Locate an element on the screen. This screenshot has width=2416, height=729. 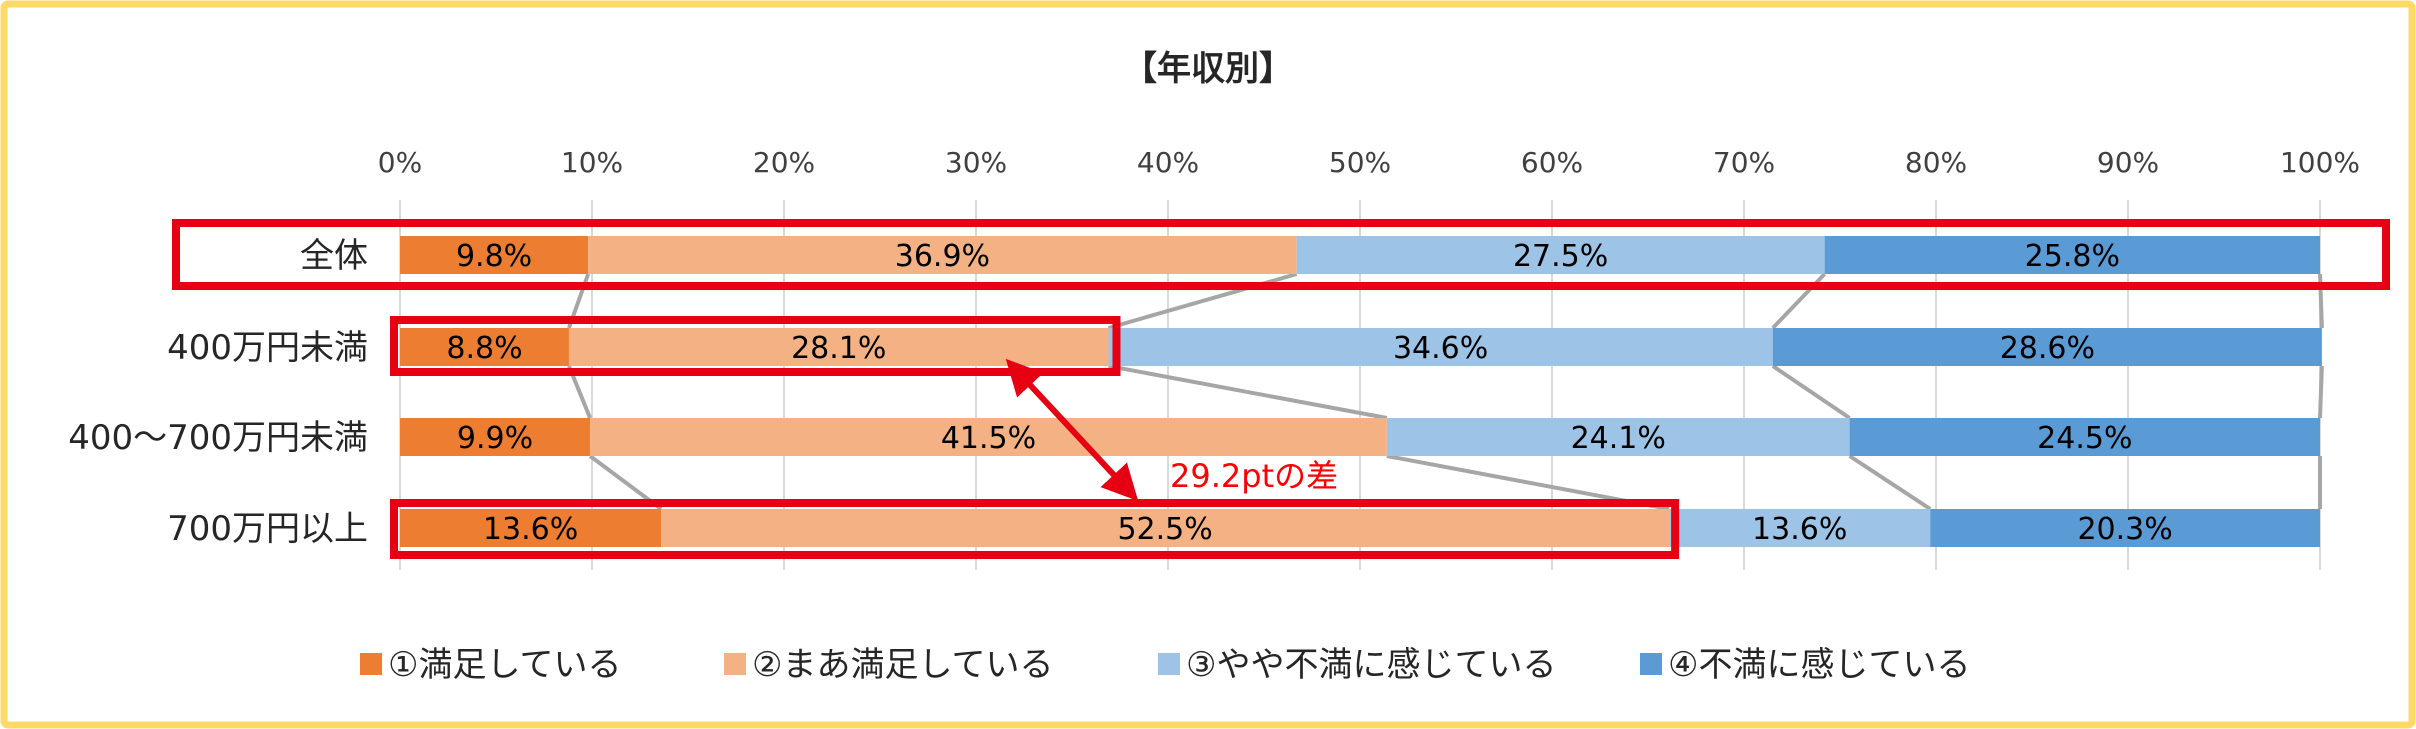
data-label: 9.8% is located at coordinates (494, 256).